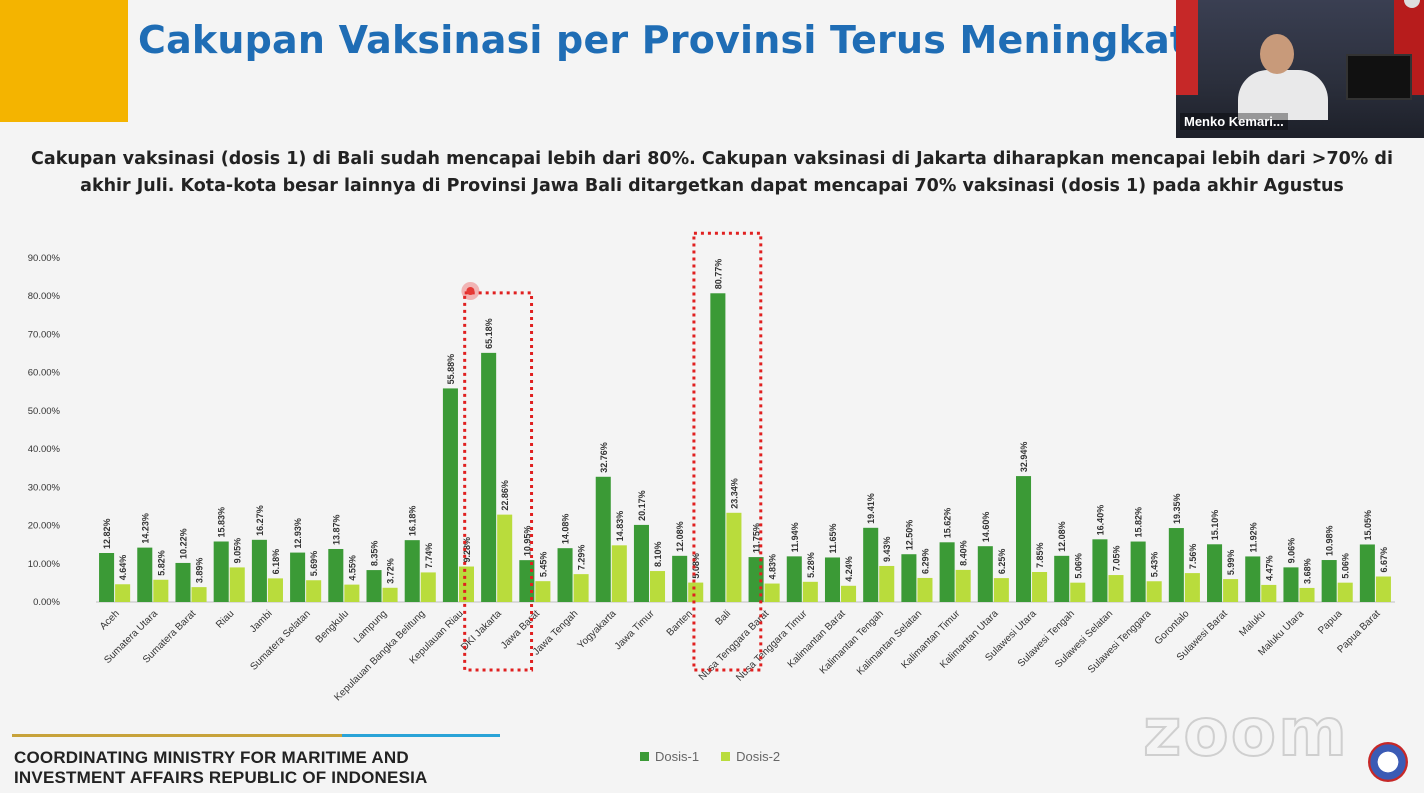 The image size is (1424, 793). Describe the element at coordinates (336, 529) in the screenshot. I see `data-label: 13.87%` at that location.